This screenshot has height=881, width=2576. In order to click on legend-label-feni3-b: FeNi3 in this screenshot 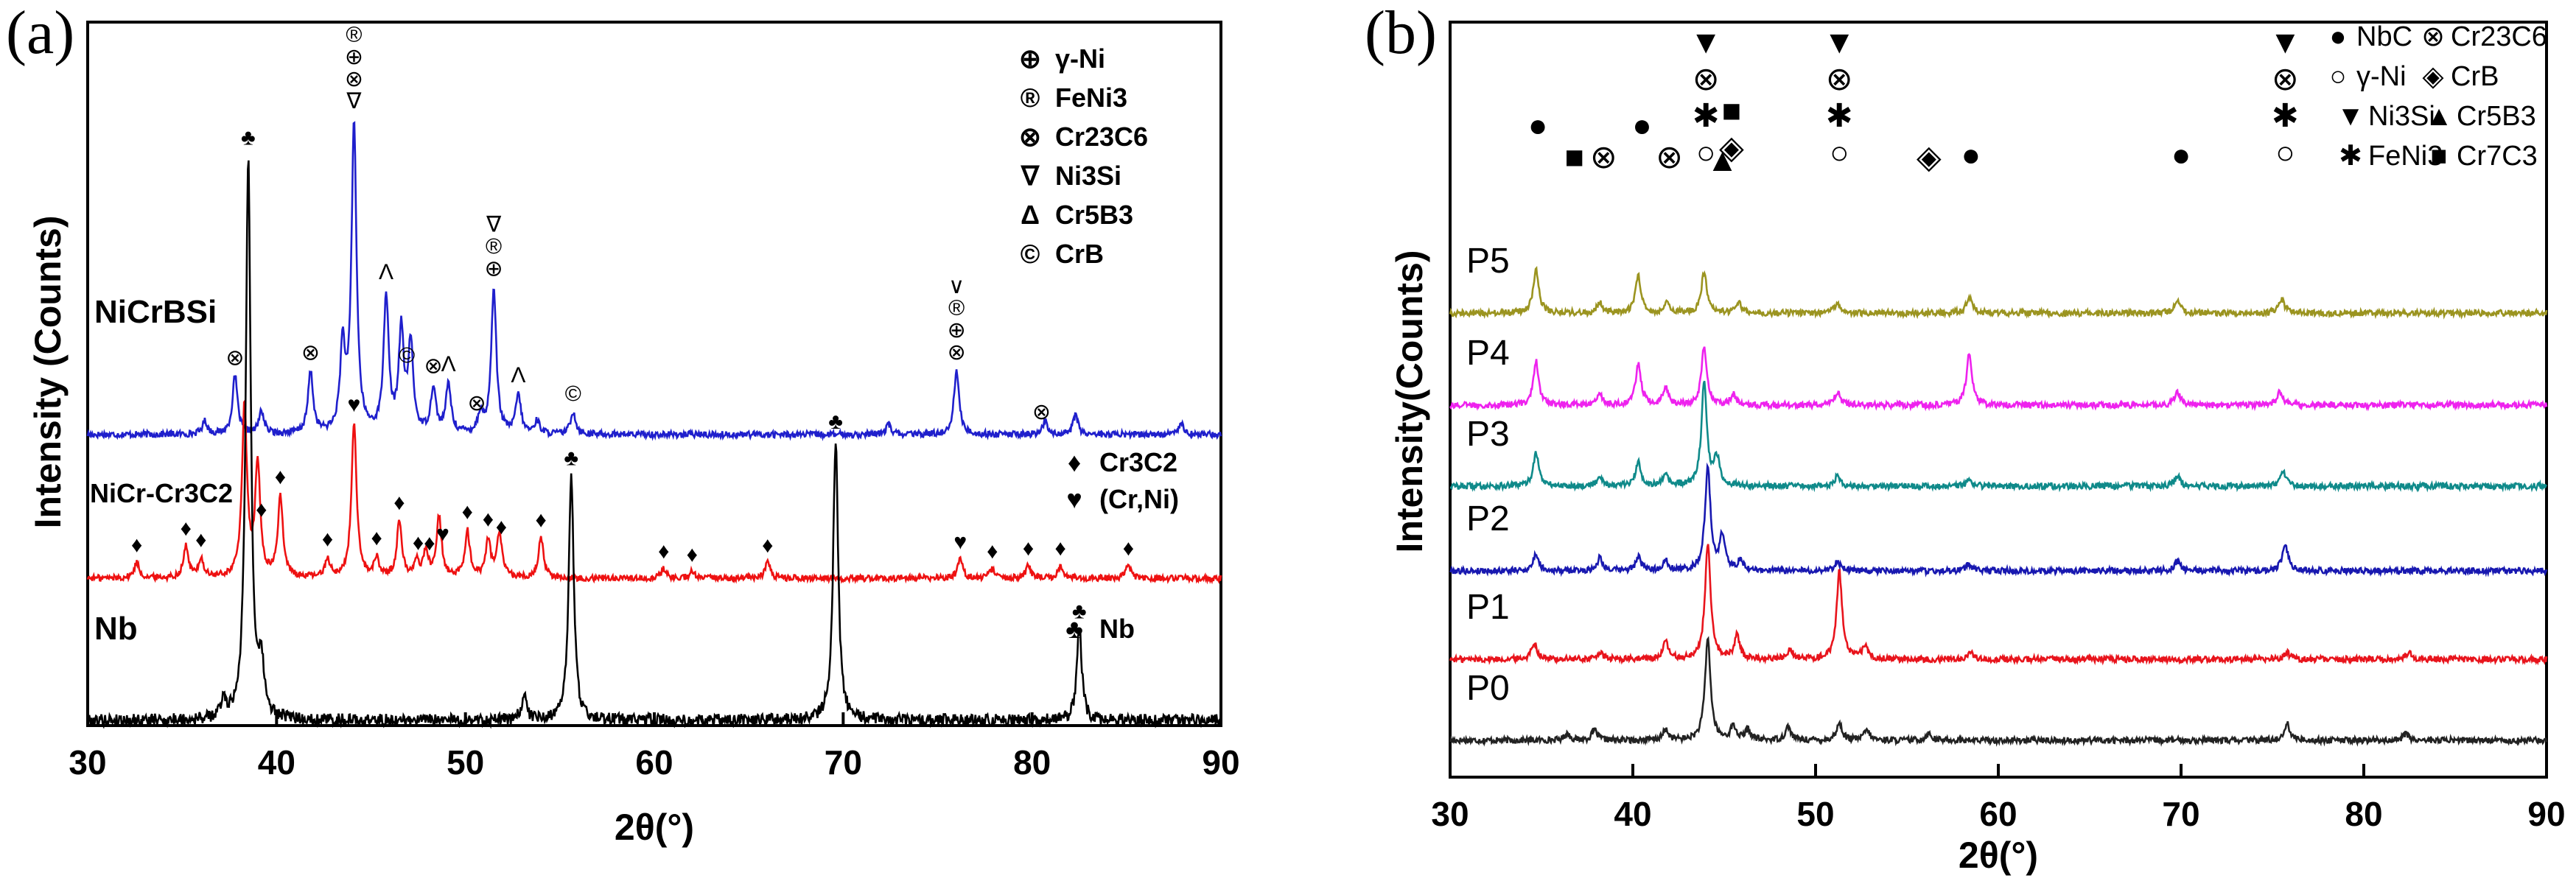, I will do `click(2405, 156)`.